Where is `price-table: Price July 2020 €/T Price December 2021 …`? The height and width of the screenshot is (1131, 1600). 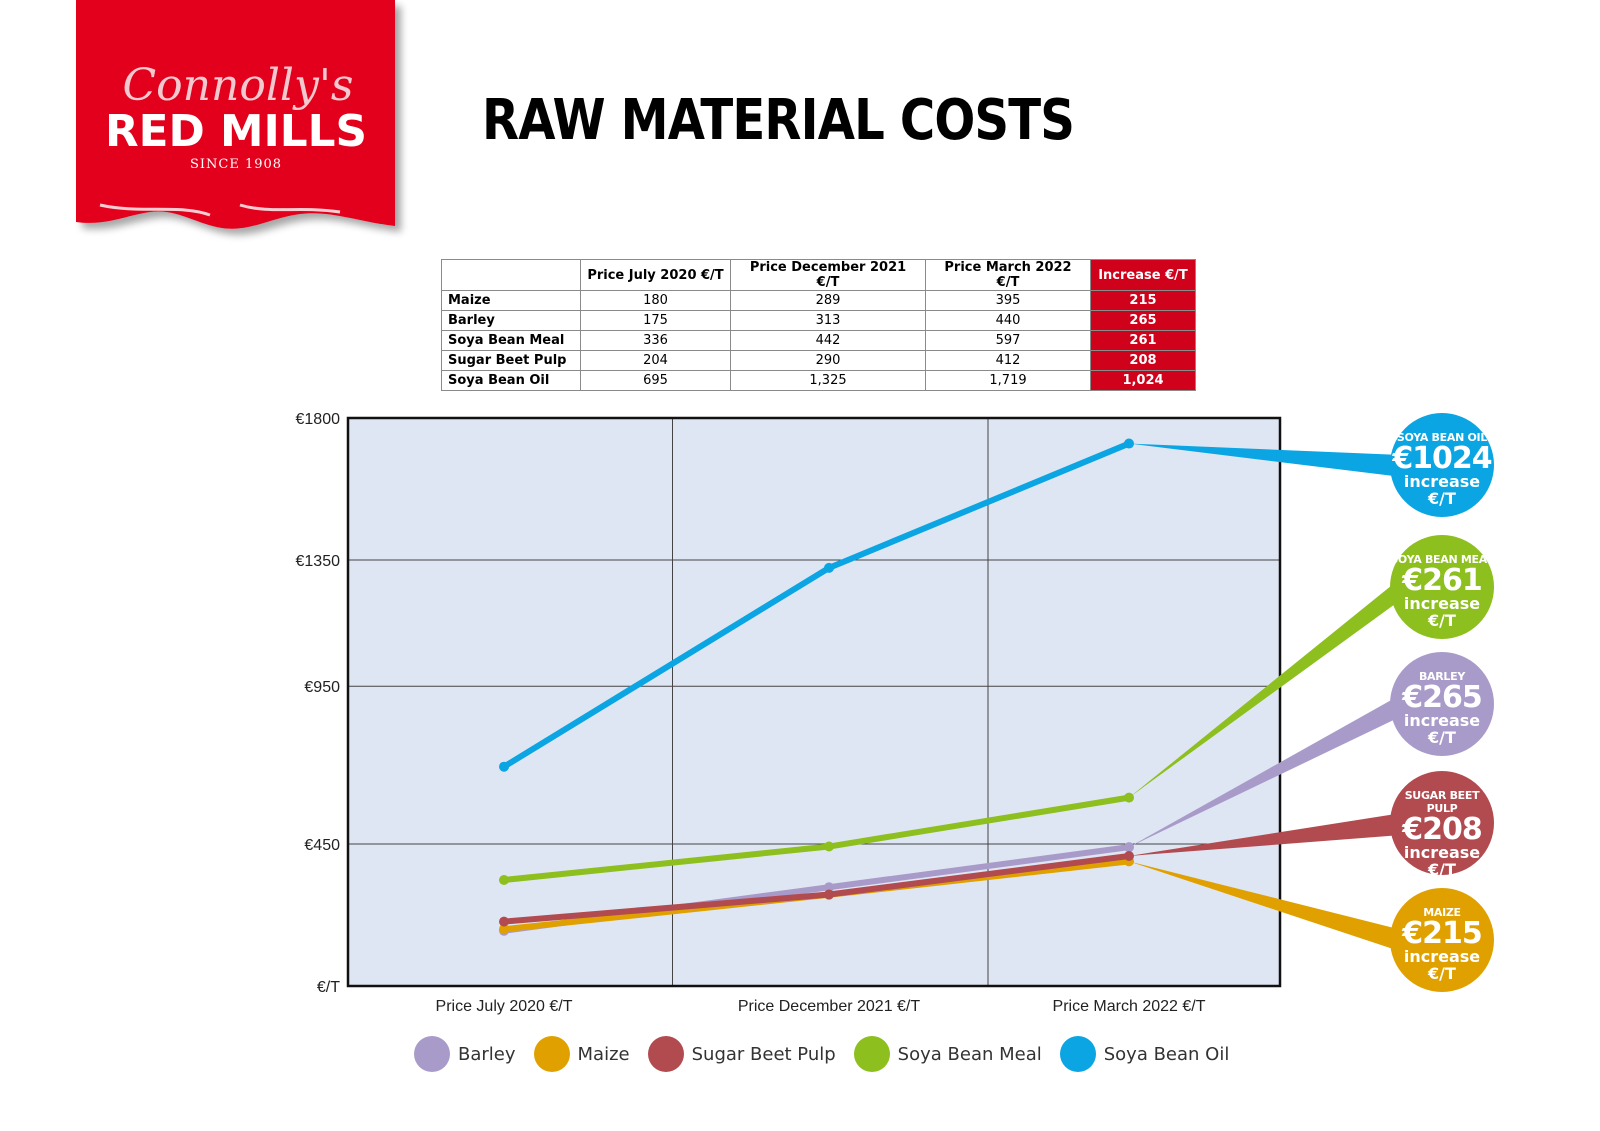 price-table: Price July 2020 €/T Price December 2021 … is located at coordinates (818, 325).